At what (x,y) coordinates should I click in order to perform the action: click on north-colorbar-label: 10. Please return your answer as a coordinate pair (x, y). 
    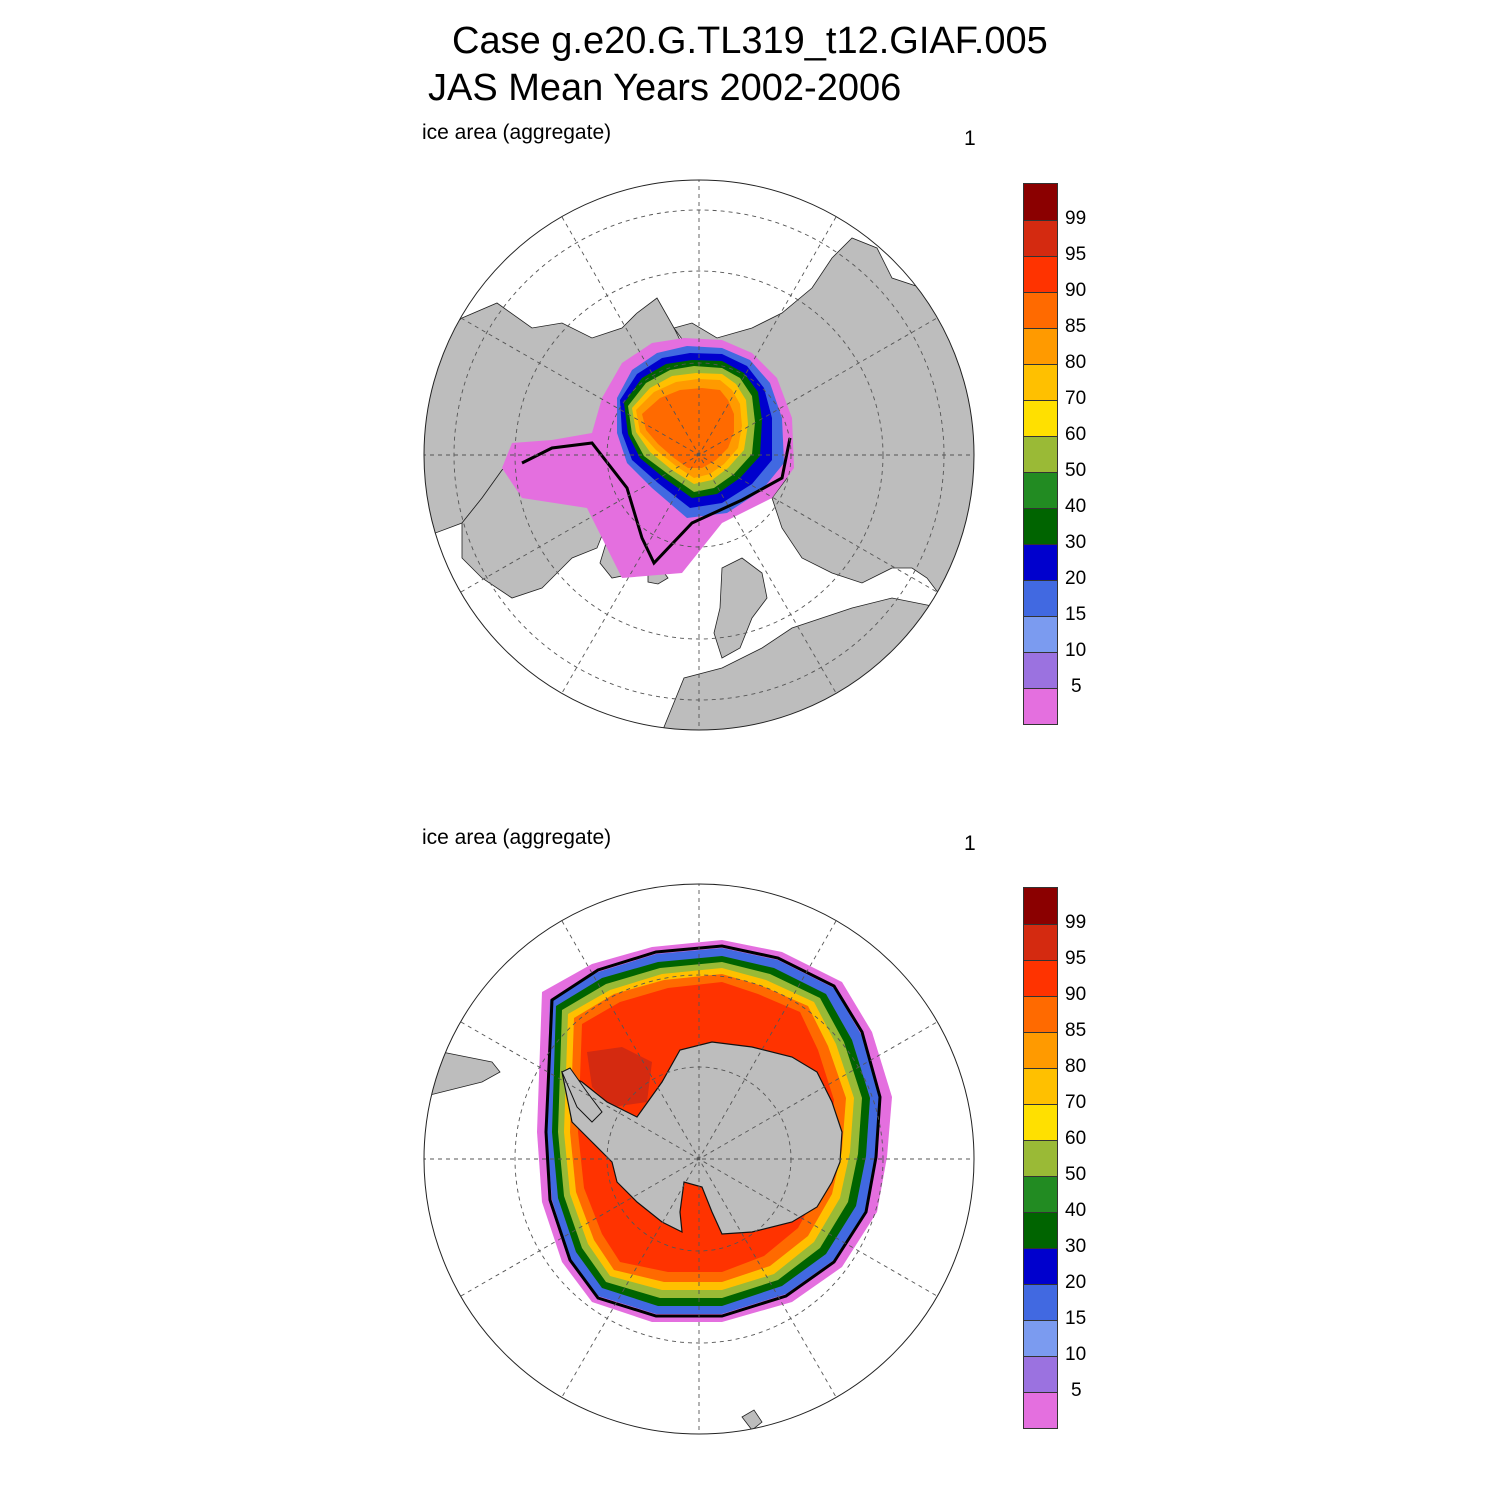
    Looking at the image, I should click on (1076, 650).